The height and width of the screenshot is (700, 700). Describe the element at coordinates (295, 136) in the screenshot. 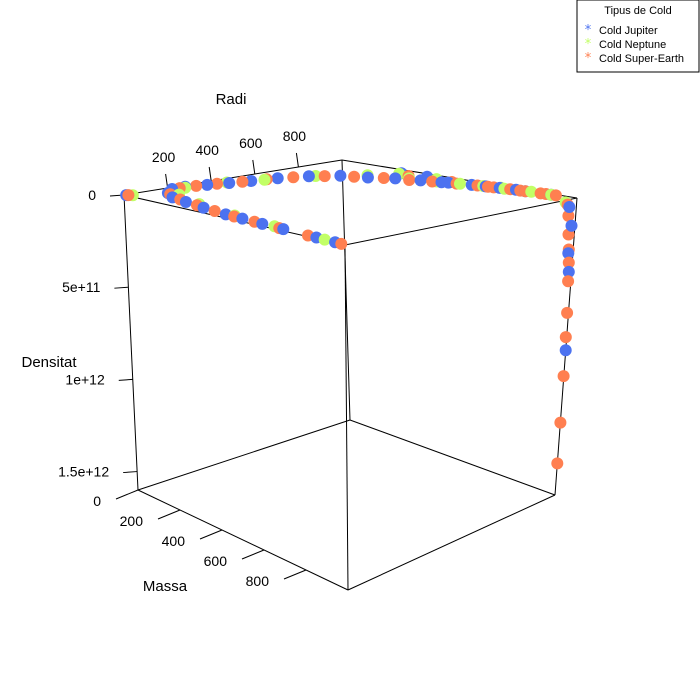

I see `y-tick-label: 800` at that location.